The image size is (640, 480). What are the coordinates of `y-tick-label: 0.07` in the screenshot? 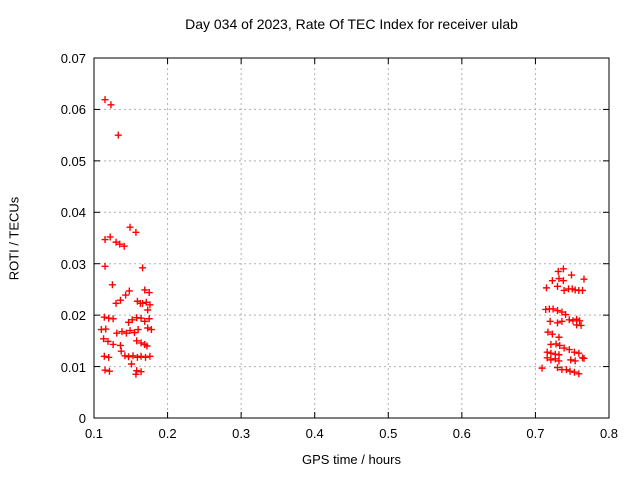 It's located at (73, 58).